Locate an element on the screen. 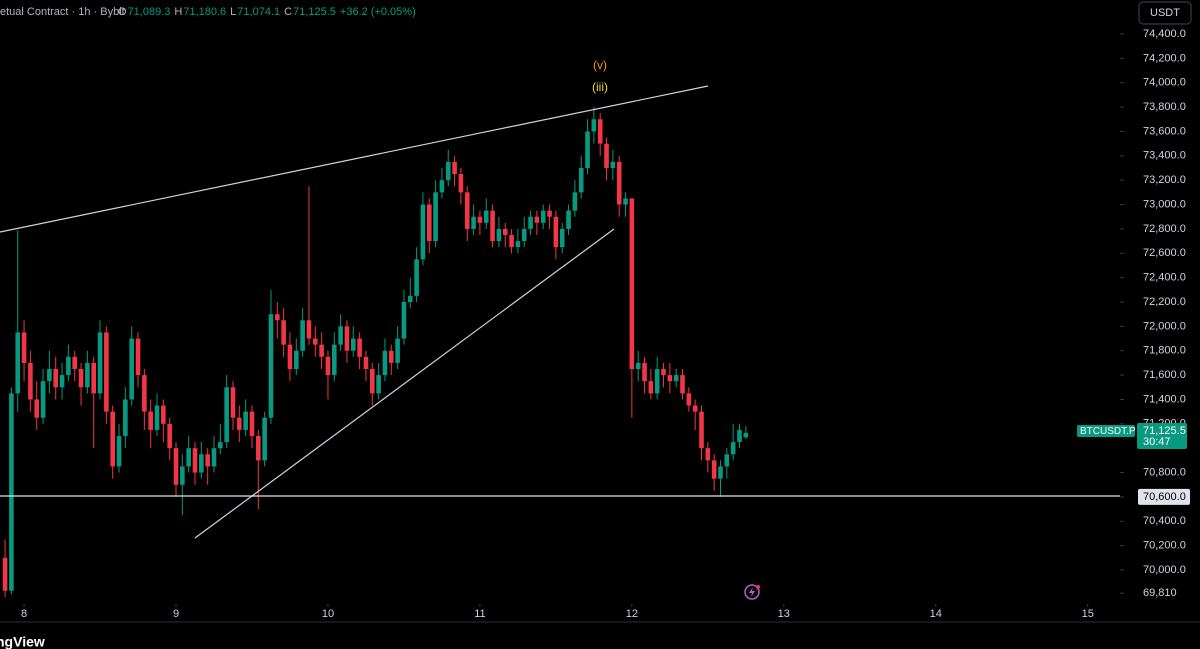 The height and width of the screenshot is (649, 1200). x-tick-label: 12 is located at coordinates (632, 614).